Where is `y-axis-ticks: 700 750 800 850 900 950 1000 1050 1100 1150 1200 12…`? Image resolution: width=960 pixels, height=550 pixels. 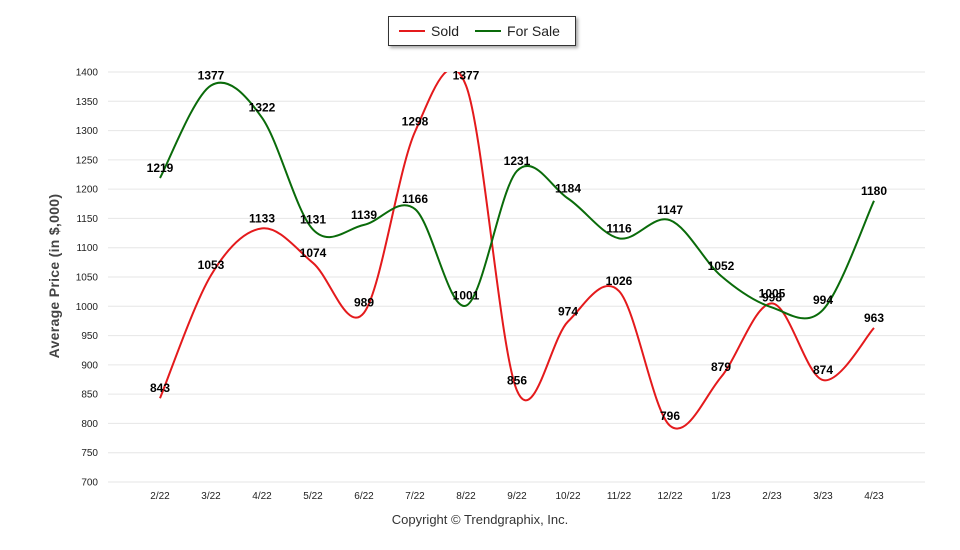 y-axis-ticks: 700 750 800 850 900 950 1000 1050 1100 1150 1200 12… is located at coordinates (87, 278).